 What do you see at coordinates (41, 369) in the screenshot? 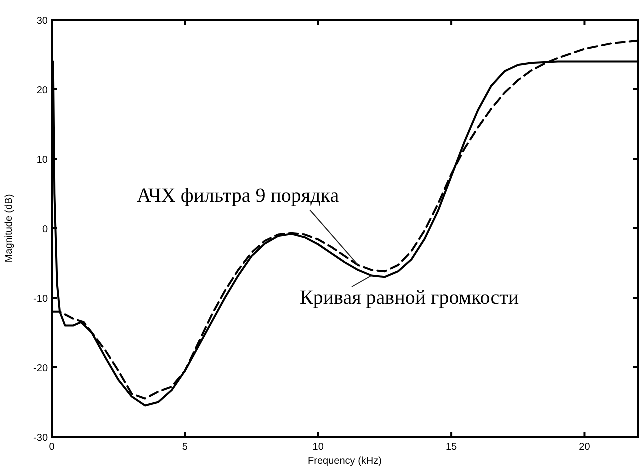
I see `y-tick-label: -20` at bounding box center [41, 369].